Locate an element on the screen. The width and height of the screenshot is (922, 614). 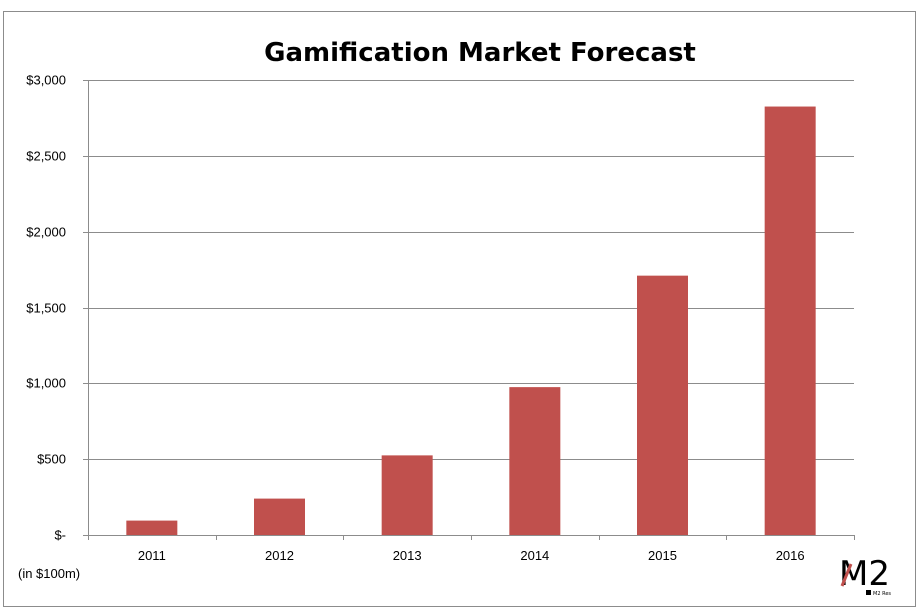
y-tick-label: $1,500 is located at coordinates (46, 308).